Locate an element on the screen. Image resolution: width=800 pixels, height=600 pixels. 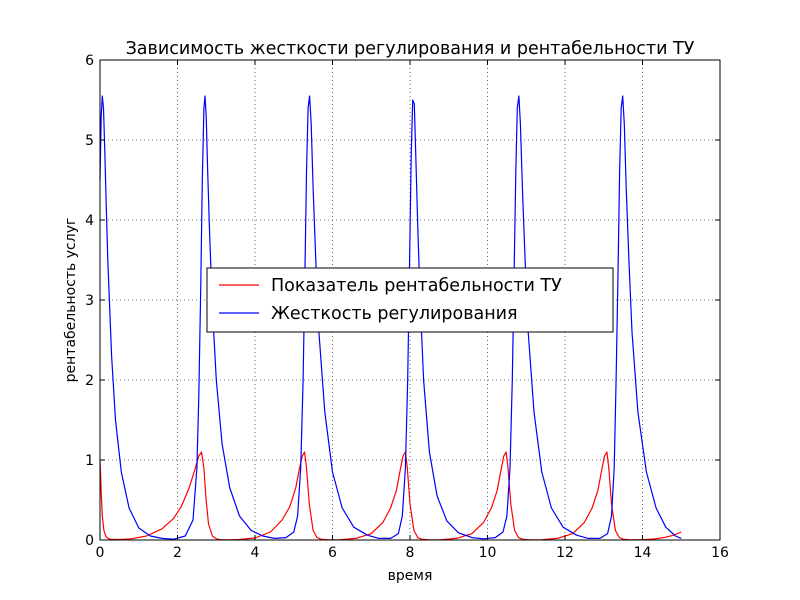
x-tick-label: 16 is located at coordinates (720, 553).